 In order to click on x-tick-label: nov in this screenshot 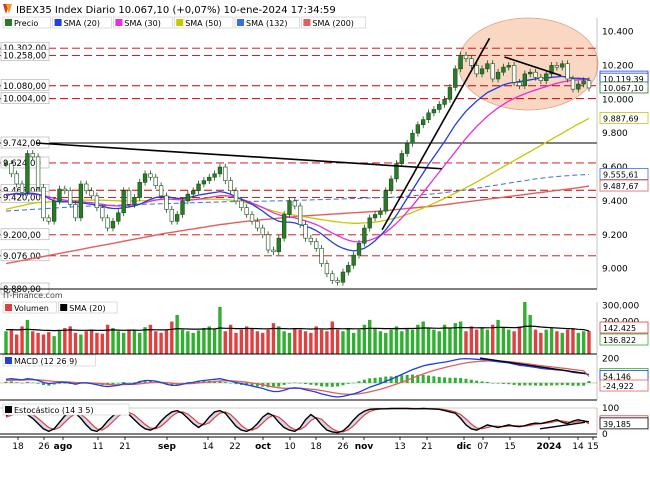, I will do `click(364, 447)`.